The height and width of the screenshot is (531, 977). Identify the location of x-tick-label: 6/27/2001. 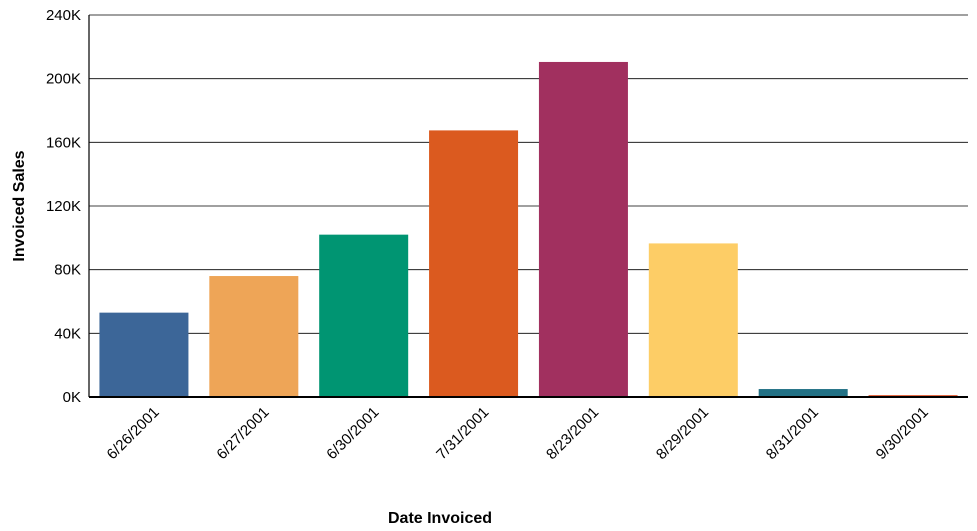
(242, 433).